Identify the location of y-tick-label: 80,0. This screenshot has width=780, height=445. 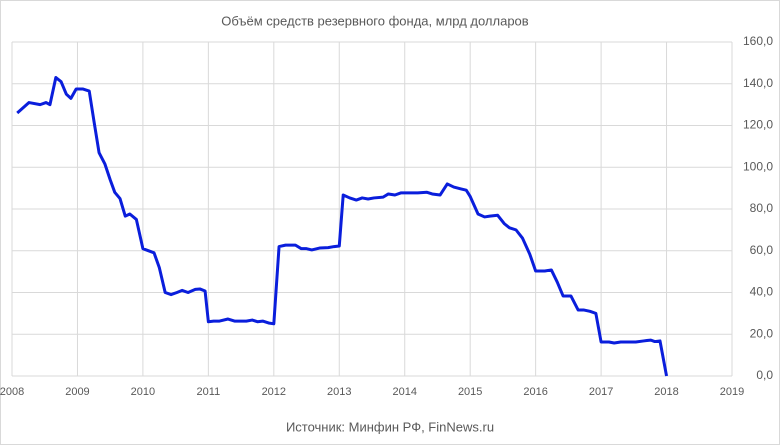
(762, 208).